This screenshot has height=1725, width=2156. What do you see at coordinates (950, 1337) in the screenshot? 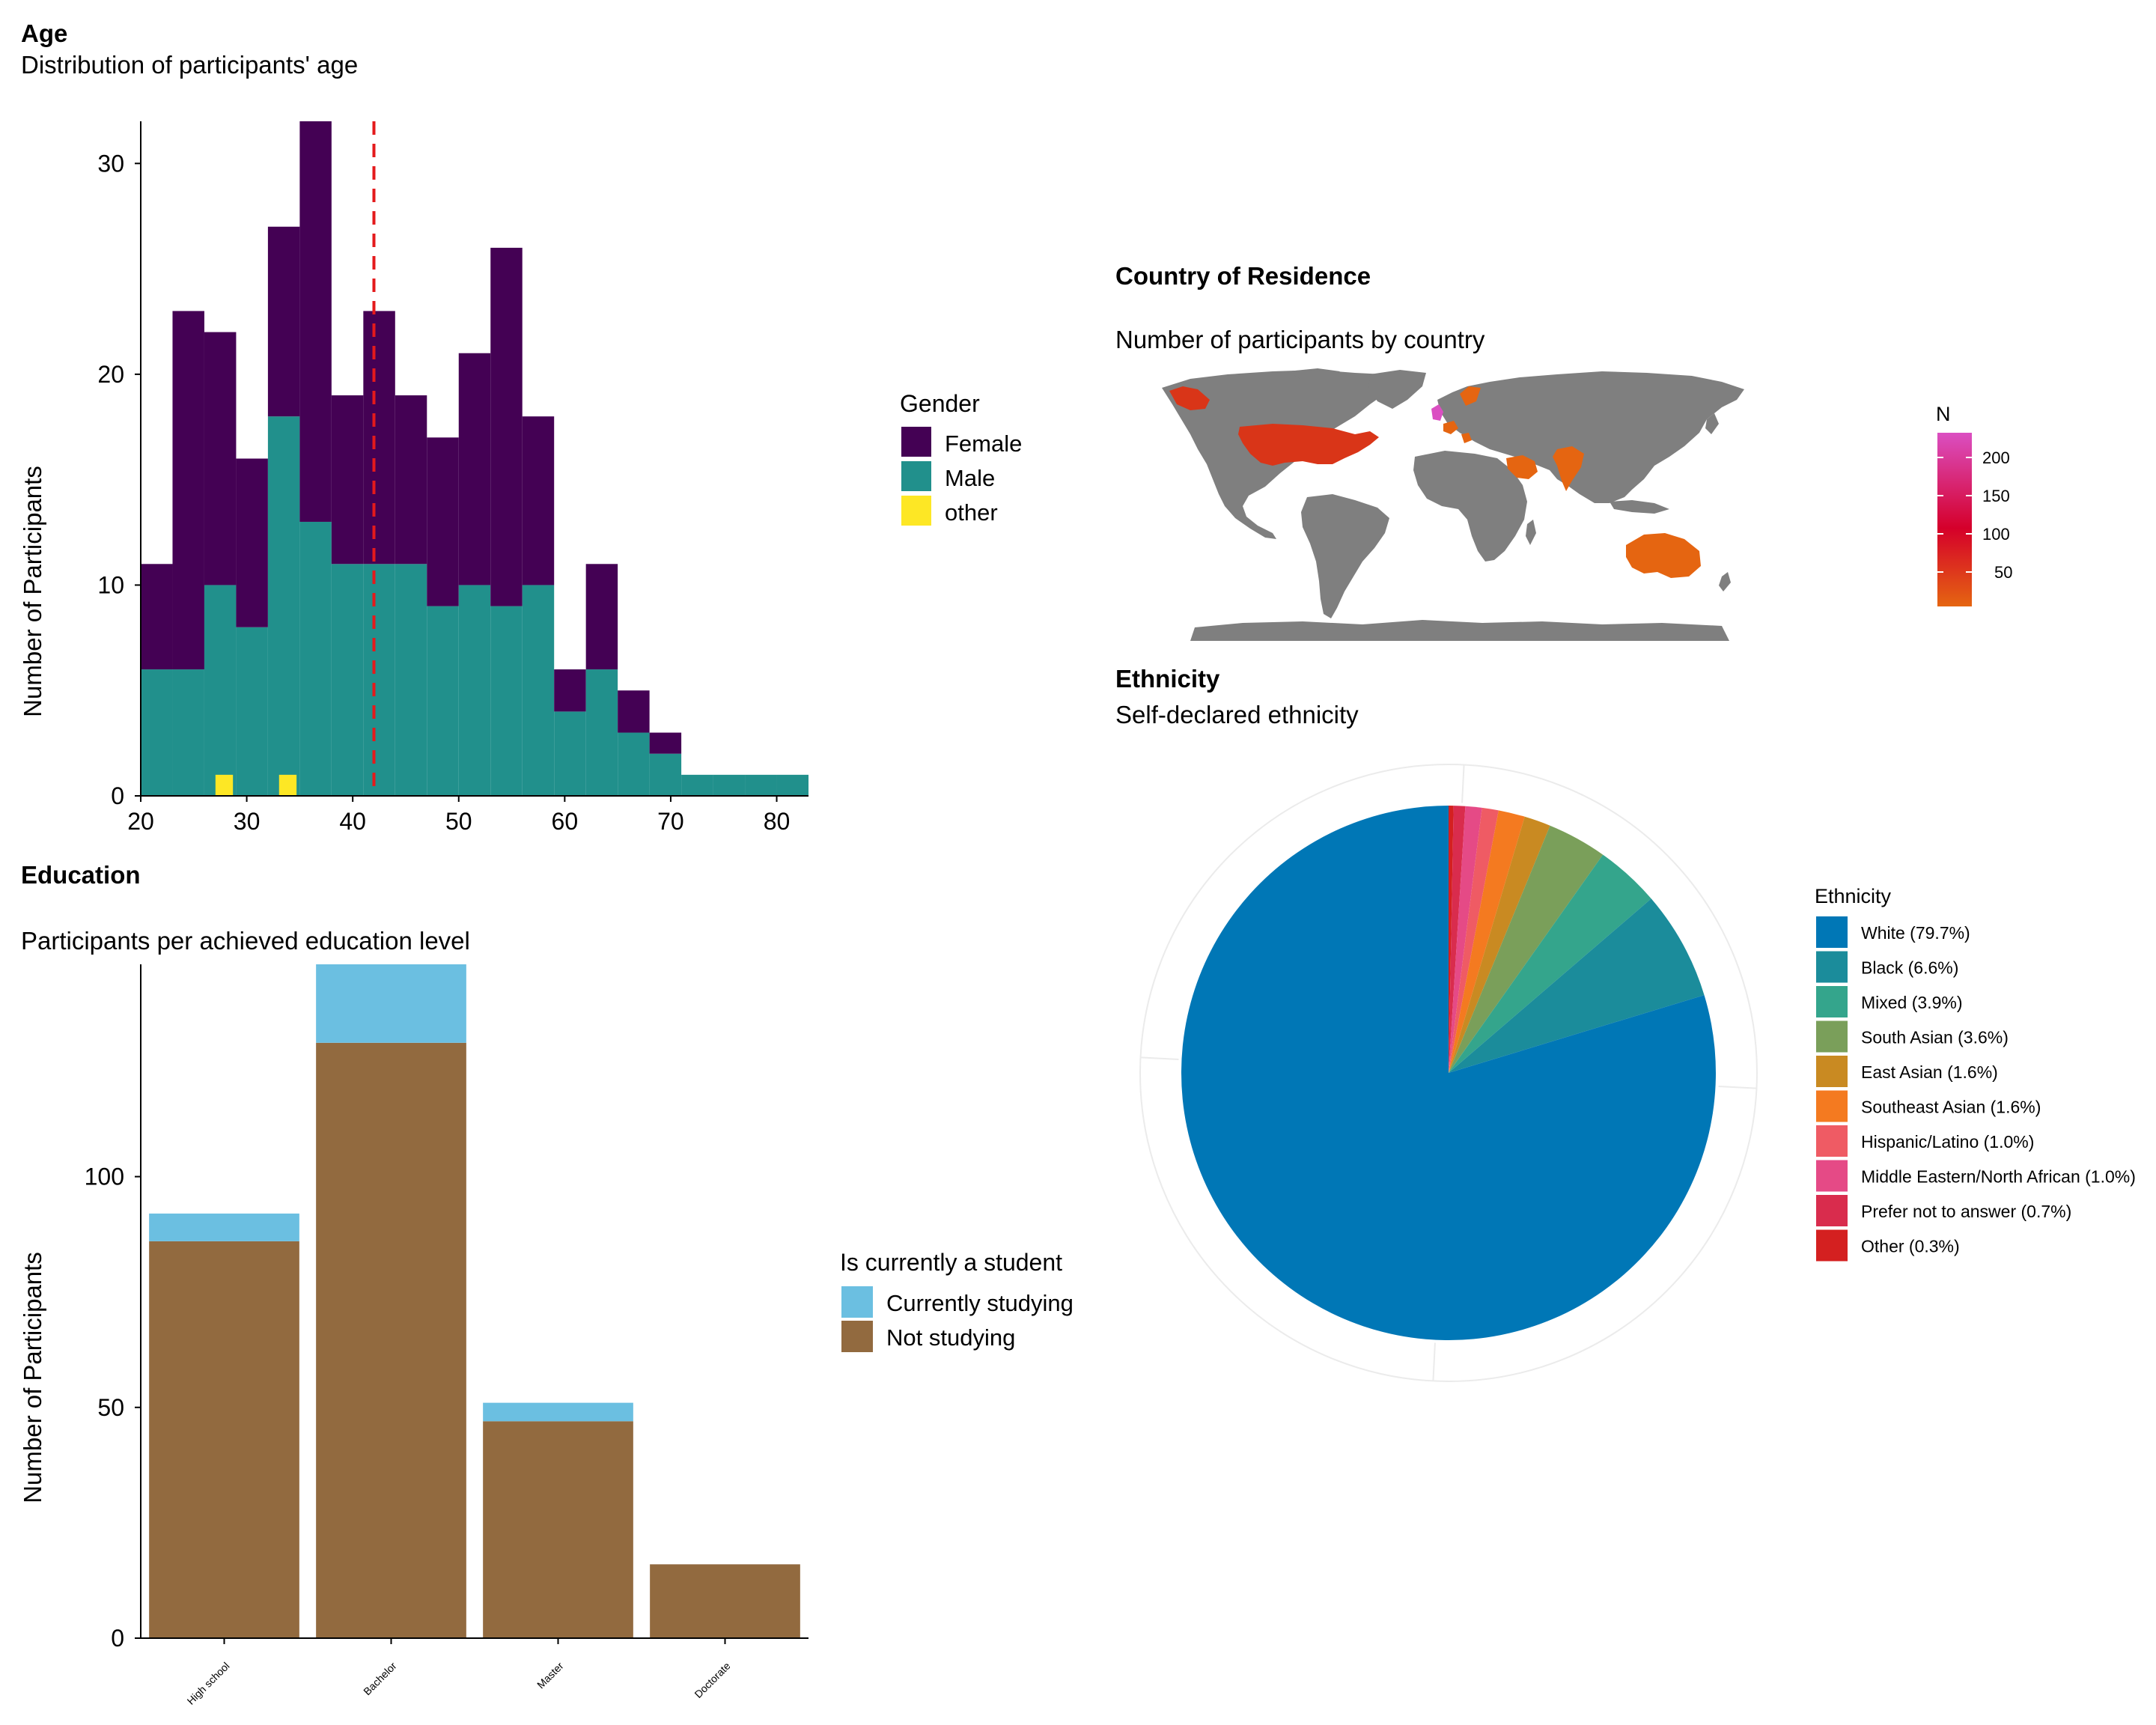
I see `legend-label-not-studying: Not studying` at bounding box center [950, 1337].